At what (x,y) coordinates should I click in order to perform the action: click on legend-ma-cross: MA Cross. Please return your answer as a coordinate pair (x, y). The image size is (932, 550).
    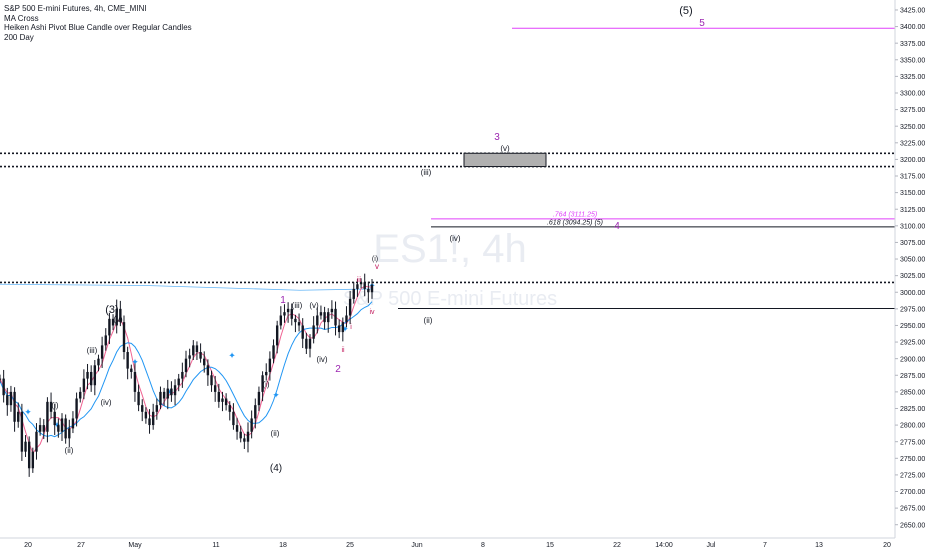
    Looking at the image, I should click on (21, 18).